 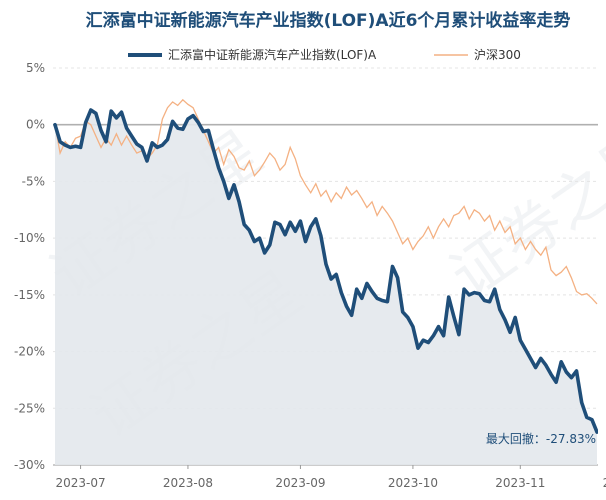 I want to click on y-tick-label: -10%, so click(x=29, y=238).